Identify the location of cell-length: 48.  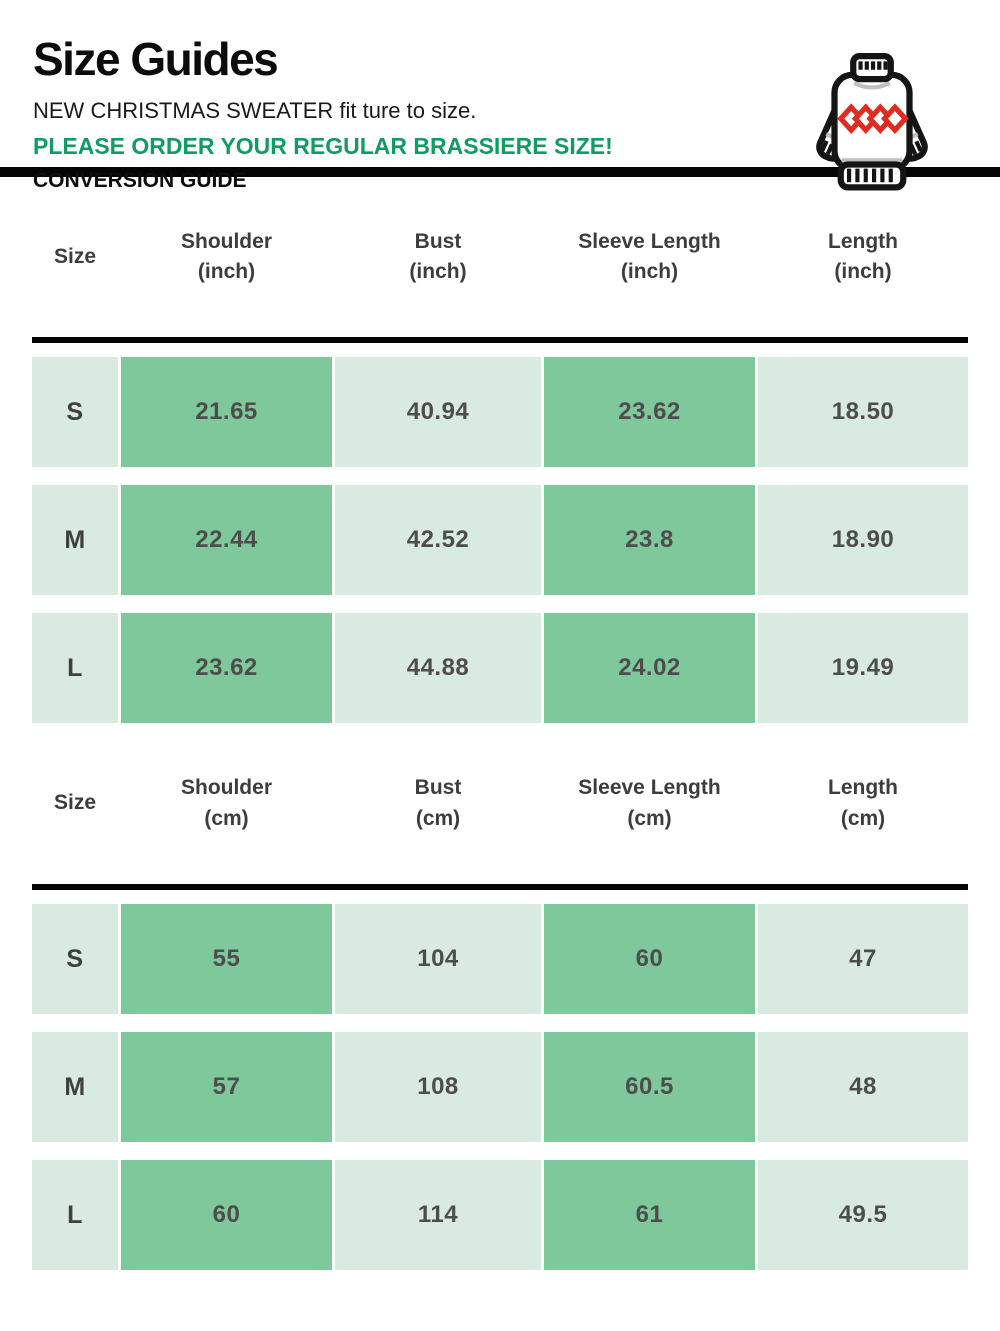
(863, 1087).